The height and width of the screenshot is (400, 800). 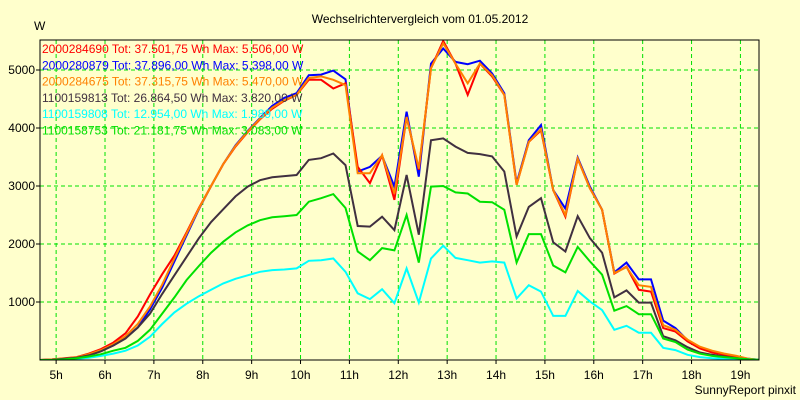 What do you see at coordinates (21, 244) in the screenshot?
I see `y-tick-label: 2000` at bounding box center [21, 244].